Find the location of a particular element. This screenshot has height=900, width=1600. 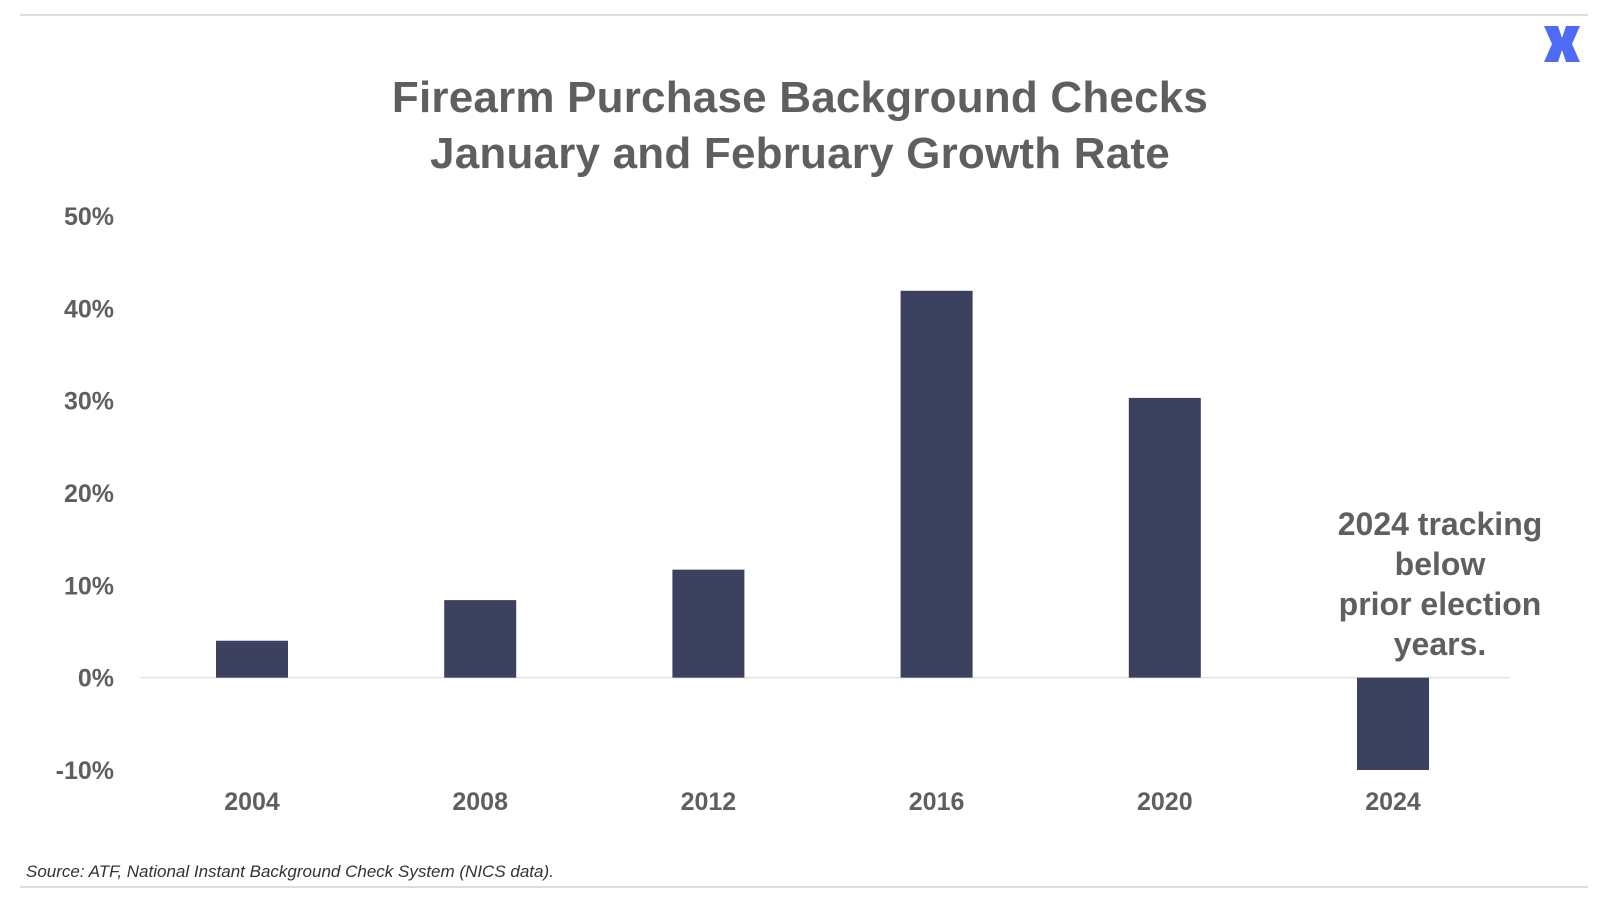

annotation-line-4: years. is located at coordinates (1440, 644).